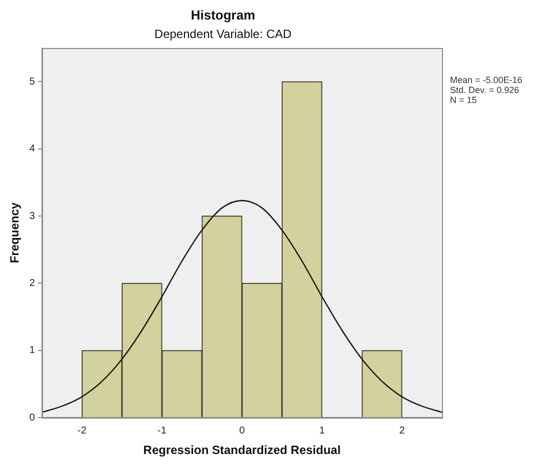 Image resolution: width=534 pixels, height=466 pixels. What do you see at coordinates (463, 99) in the screenshot?
I see `text: N = 15` at bounding box center [463, 99].